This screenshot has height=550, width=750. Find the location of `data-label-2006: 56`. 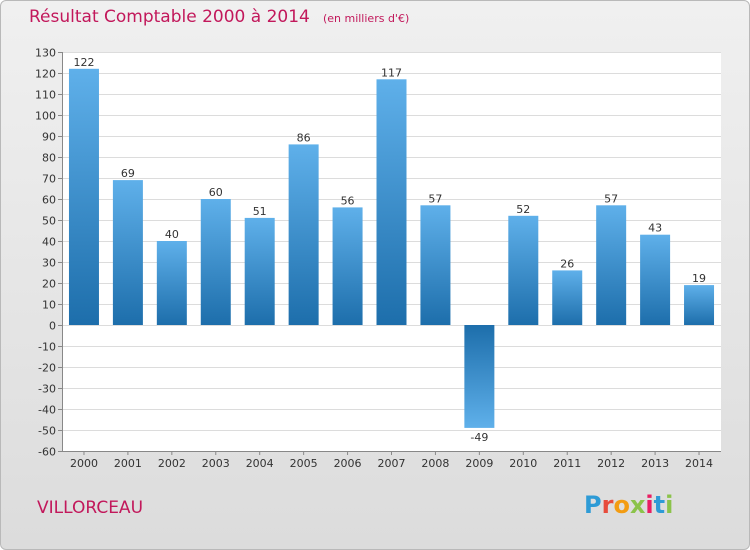

data-label-2006: 56 is located at coordinates (348, 200).